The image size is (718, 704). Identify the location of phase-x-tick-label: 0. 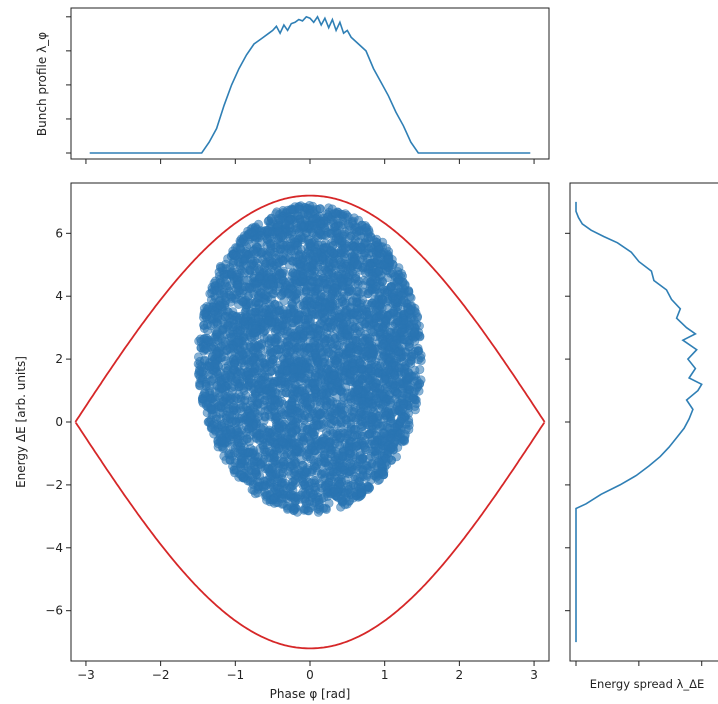
(310, 675).